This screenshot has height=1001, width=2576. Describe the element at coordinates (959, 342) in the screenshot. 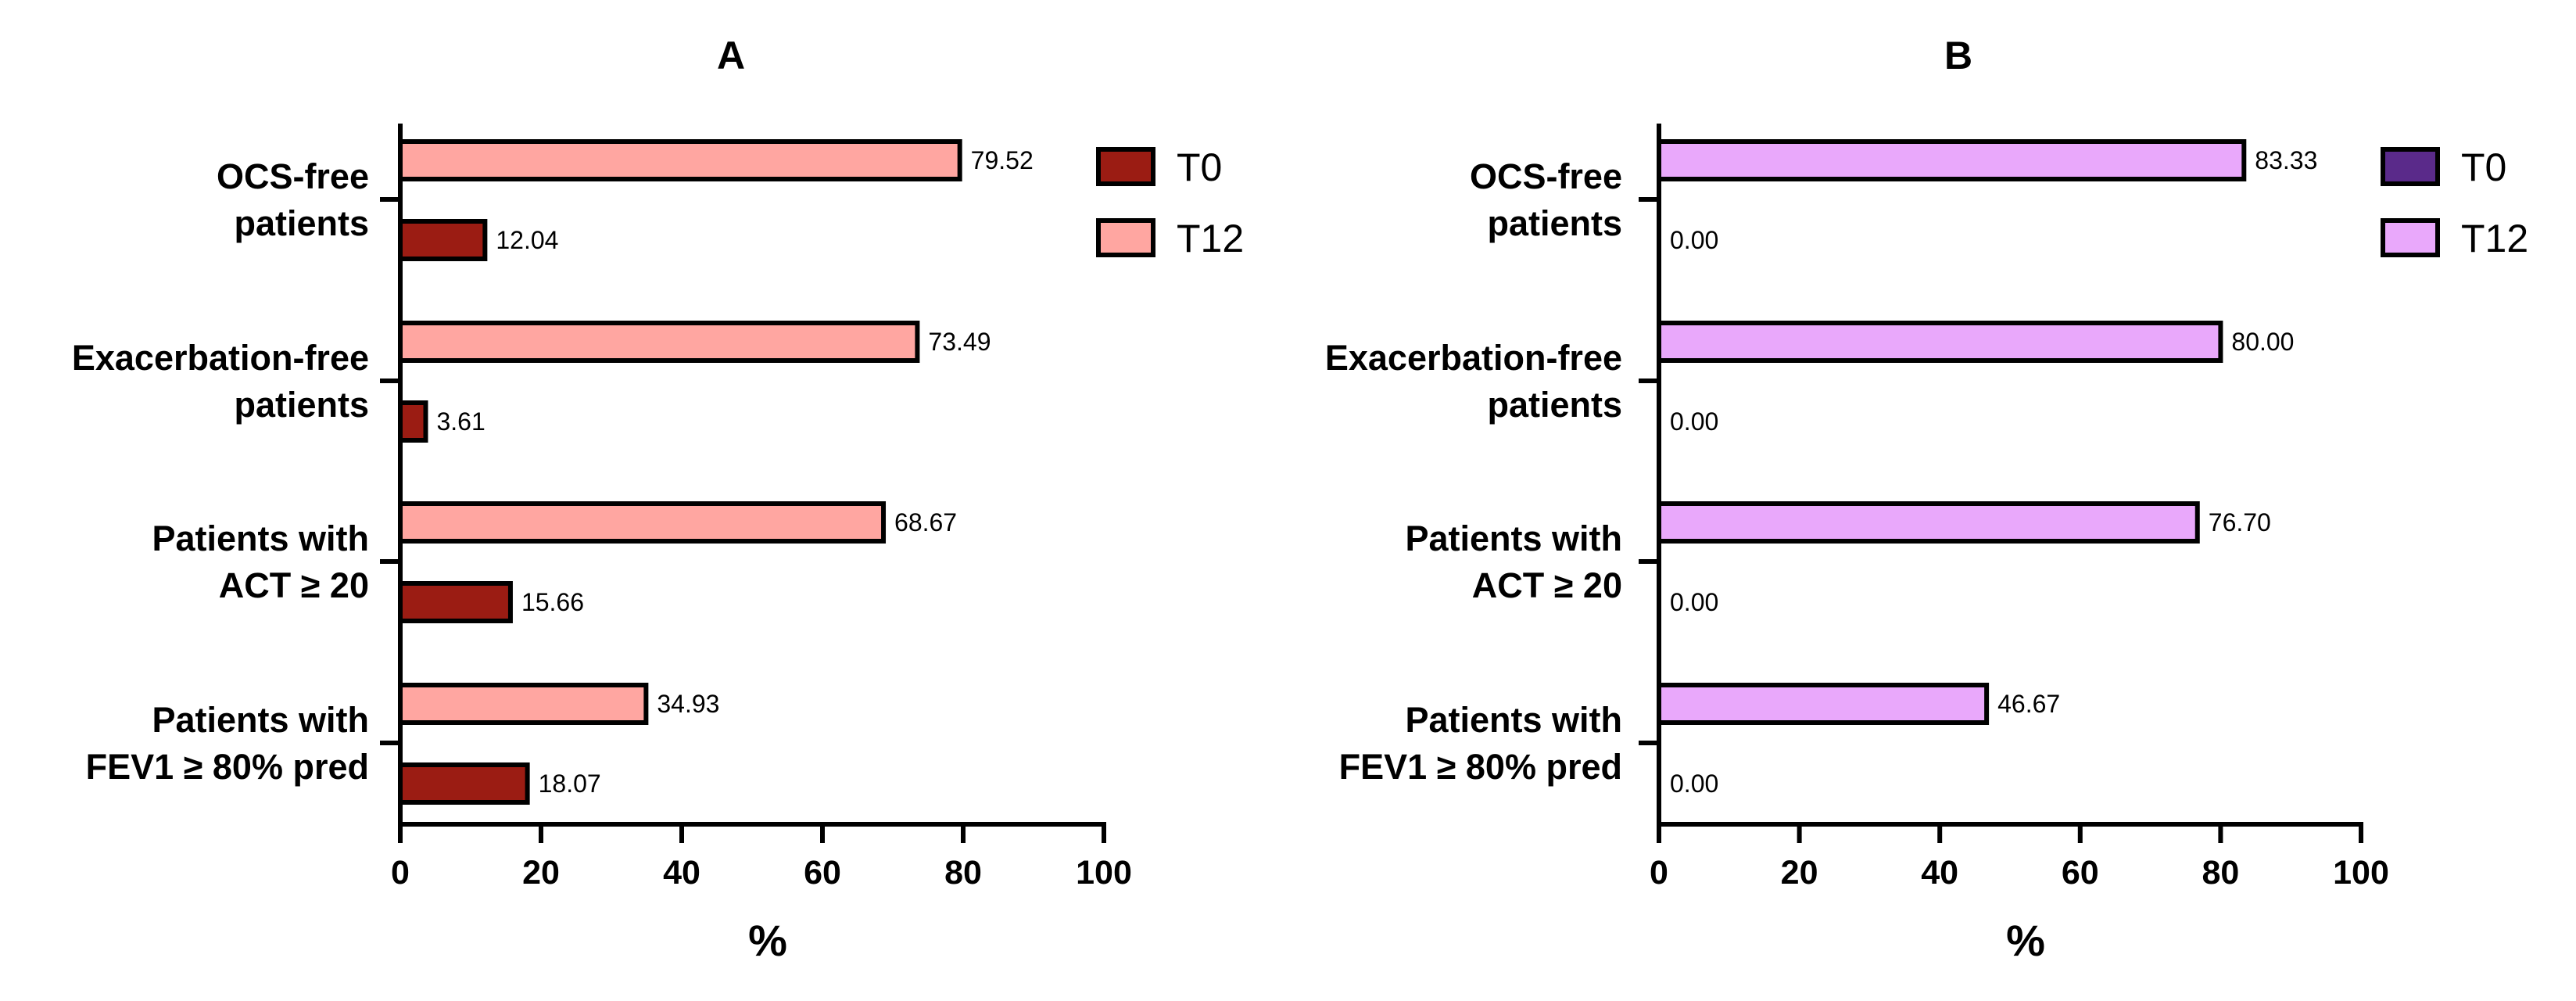

I see `data-label: 73.49` at that location.